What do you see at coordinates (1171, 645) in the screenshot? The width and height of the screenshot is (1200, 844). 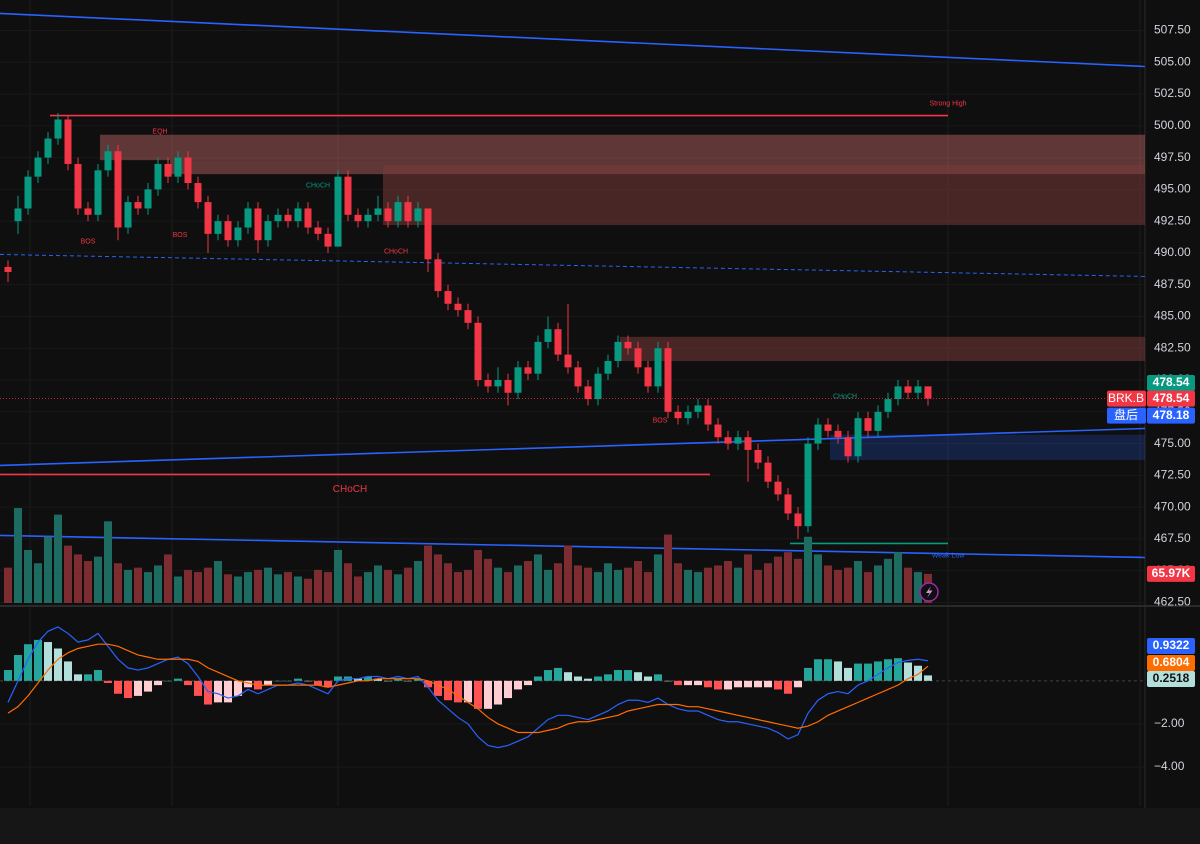 I see `macd-badge: 0.9322` at bounding box center [1171, 645].